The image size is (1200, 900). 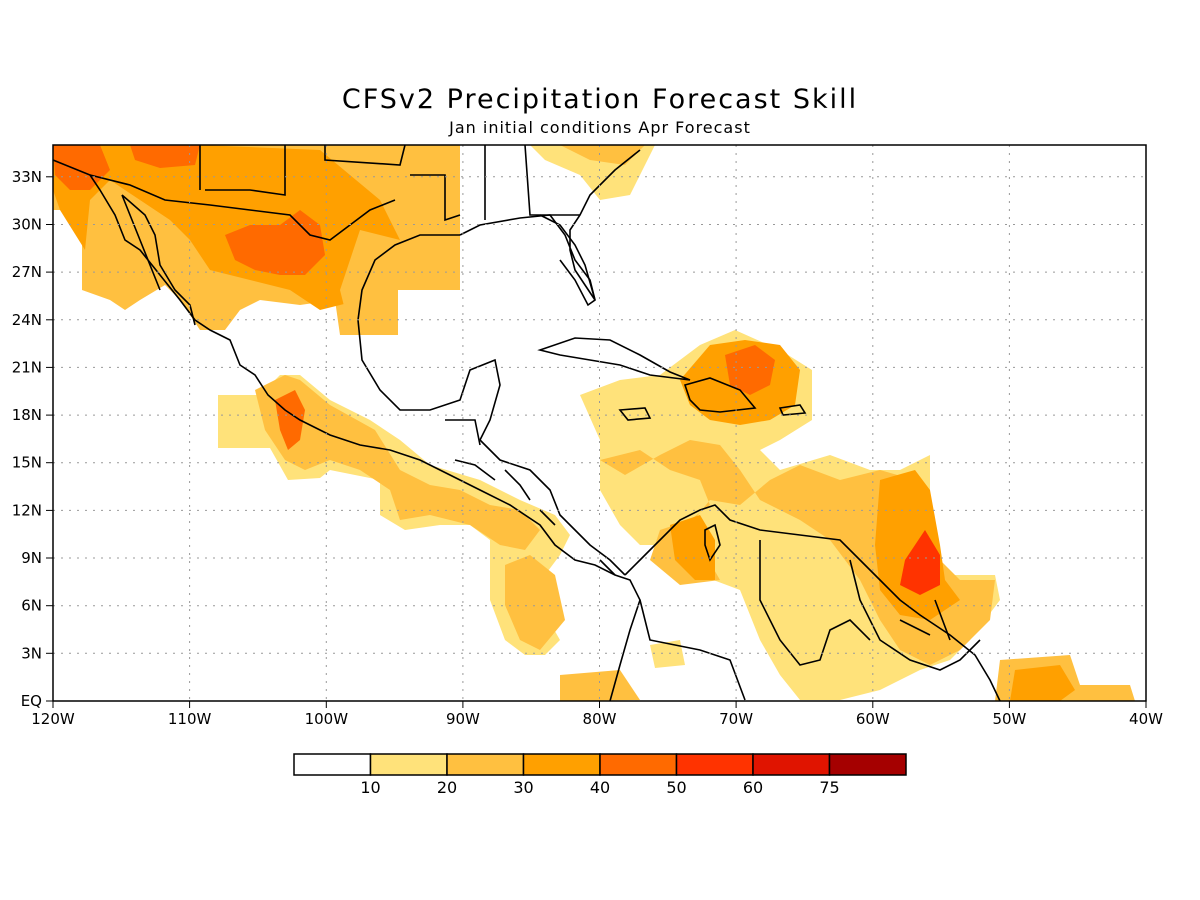 I want to click on coastline-lake-maracaibo, so click(x=712, y=542).